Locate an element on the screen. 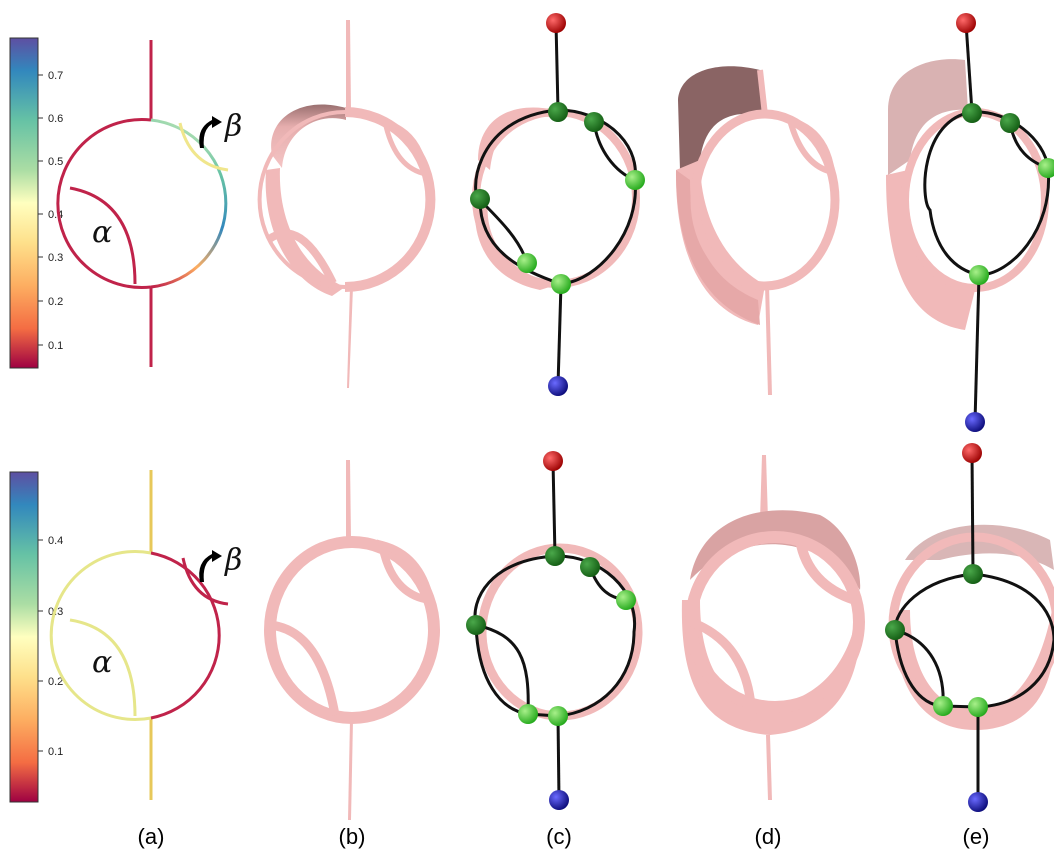 This screenshot has width=1054, height=854. panel-label-a: (a) is located at coordinates (151, 837).